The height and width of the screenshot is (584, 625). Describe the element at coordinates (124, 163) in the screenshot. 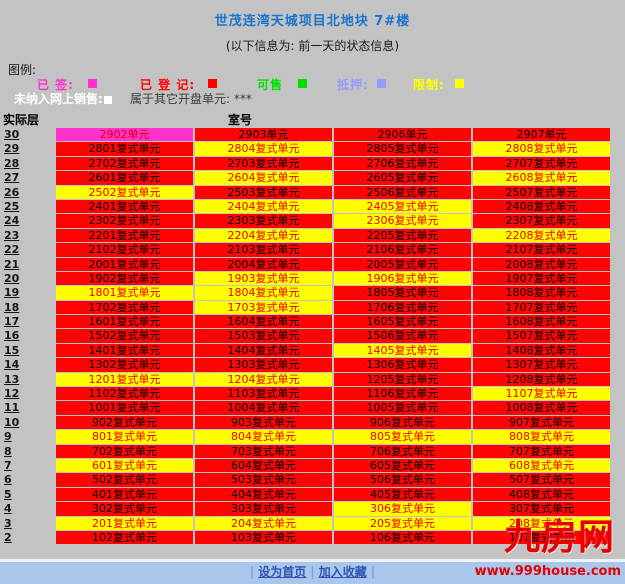

I see `unit-cell: 2702复式单元` at that location.